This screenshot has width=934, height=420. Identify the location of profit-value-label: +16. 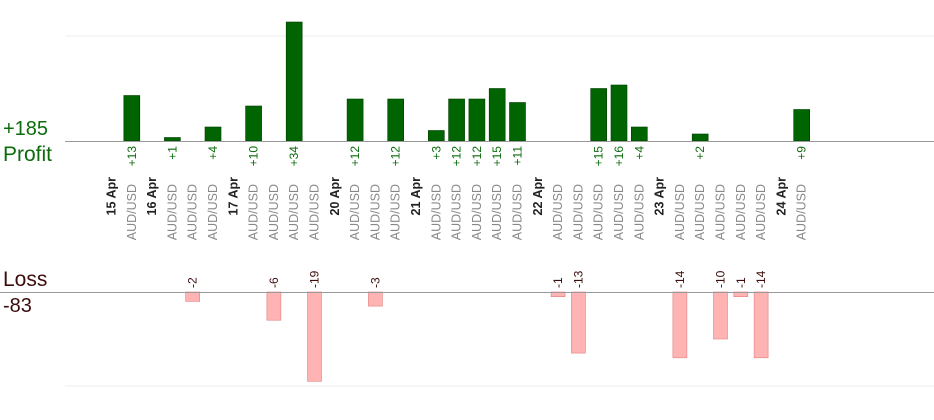
(619, 156).